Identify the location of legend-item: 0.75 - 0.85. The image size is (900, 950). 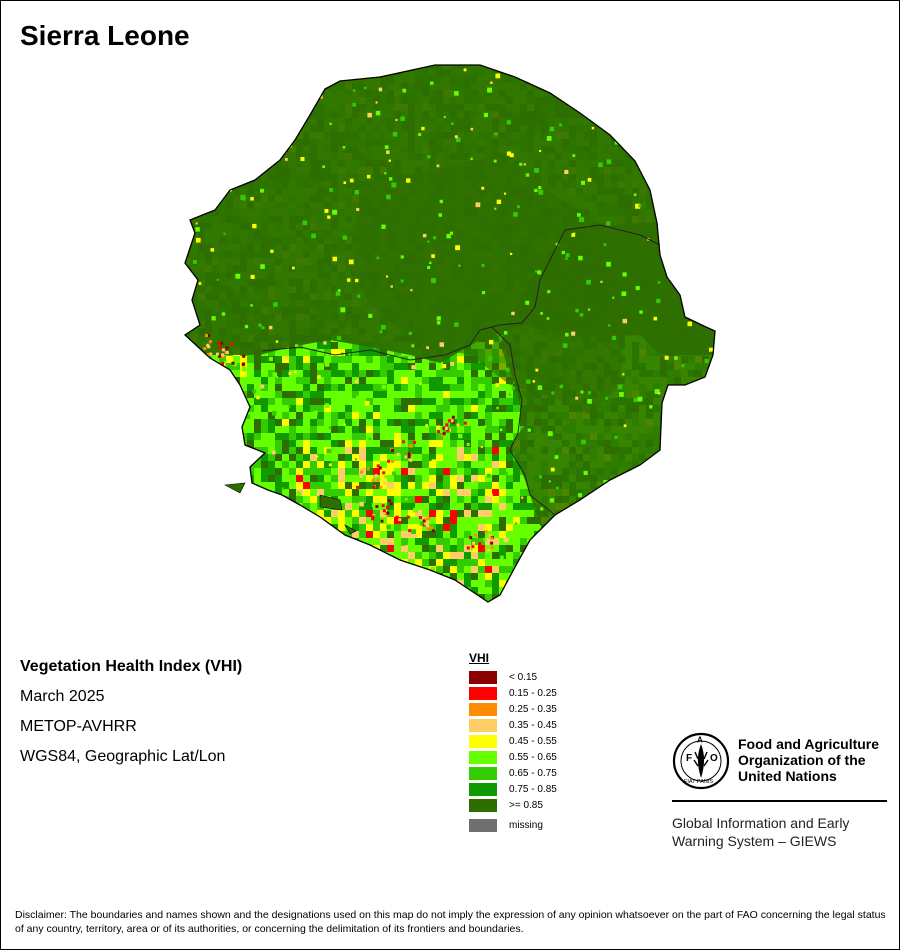
(513, 790).